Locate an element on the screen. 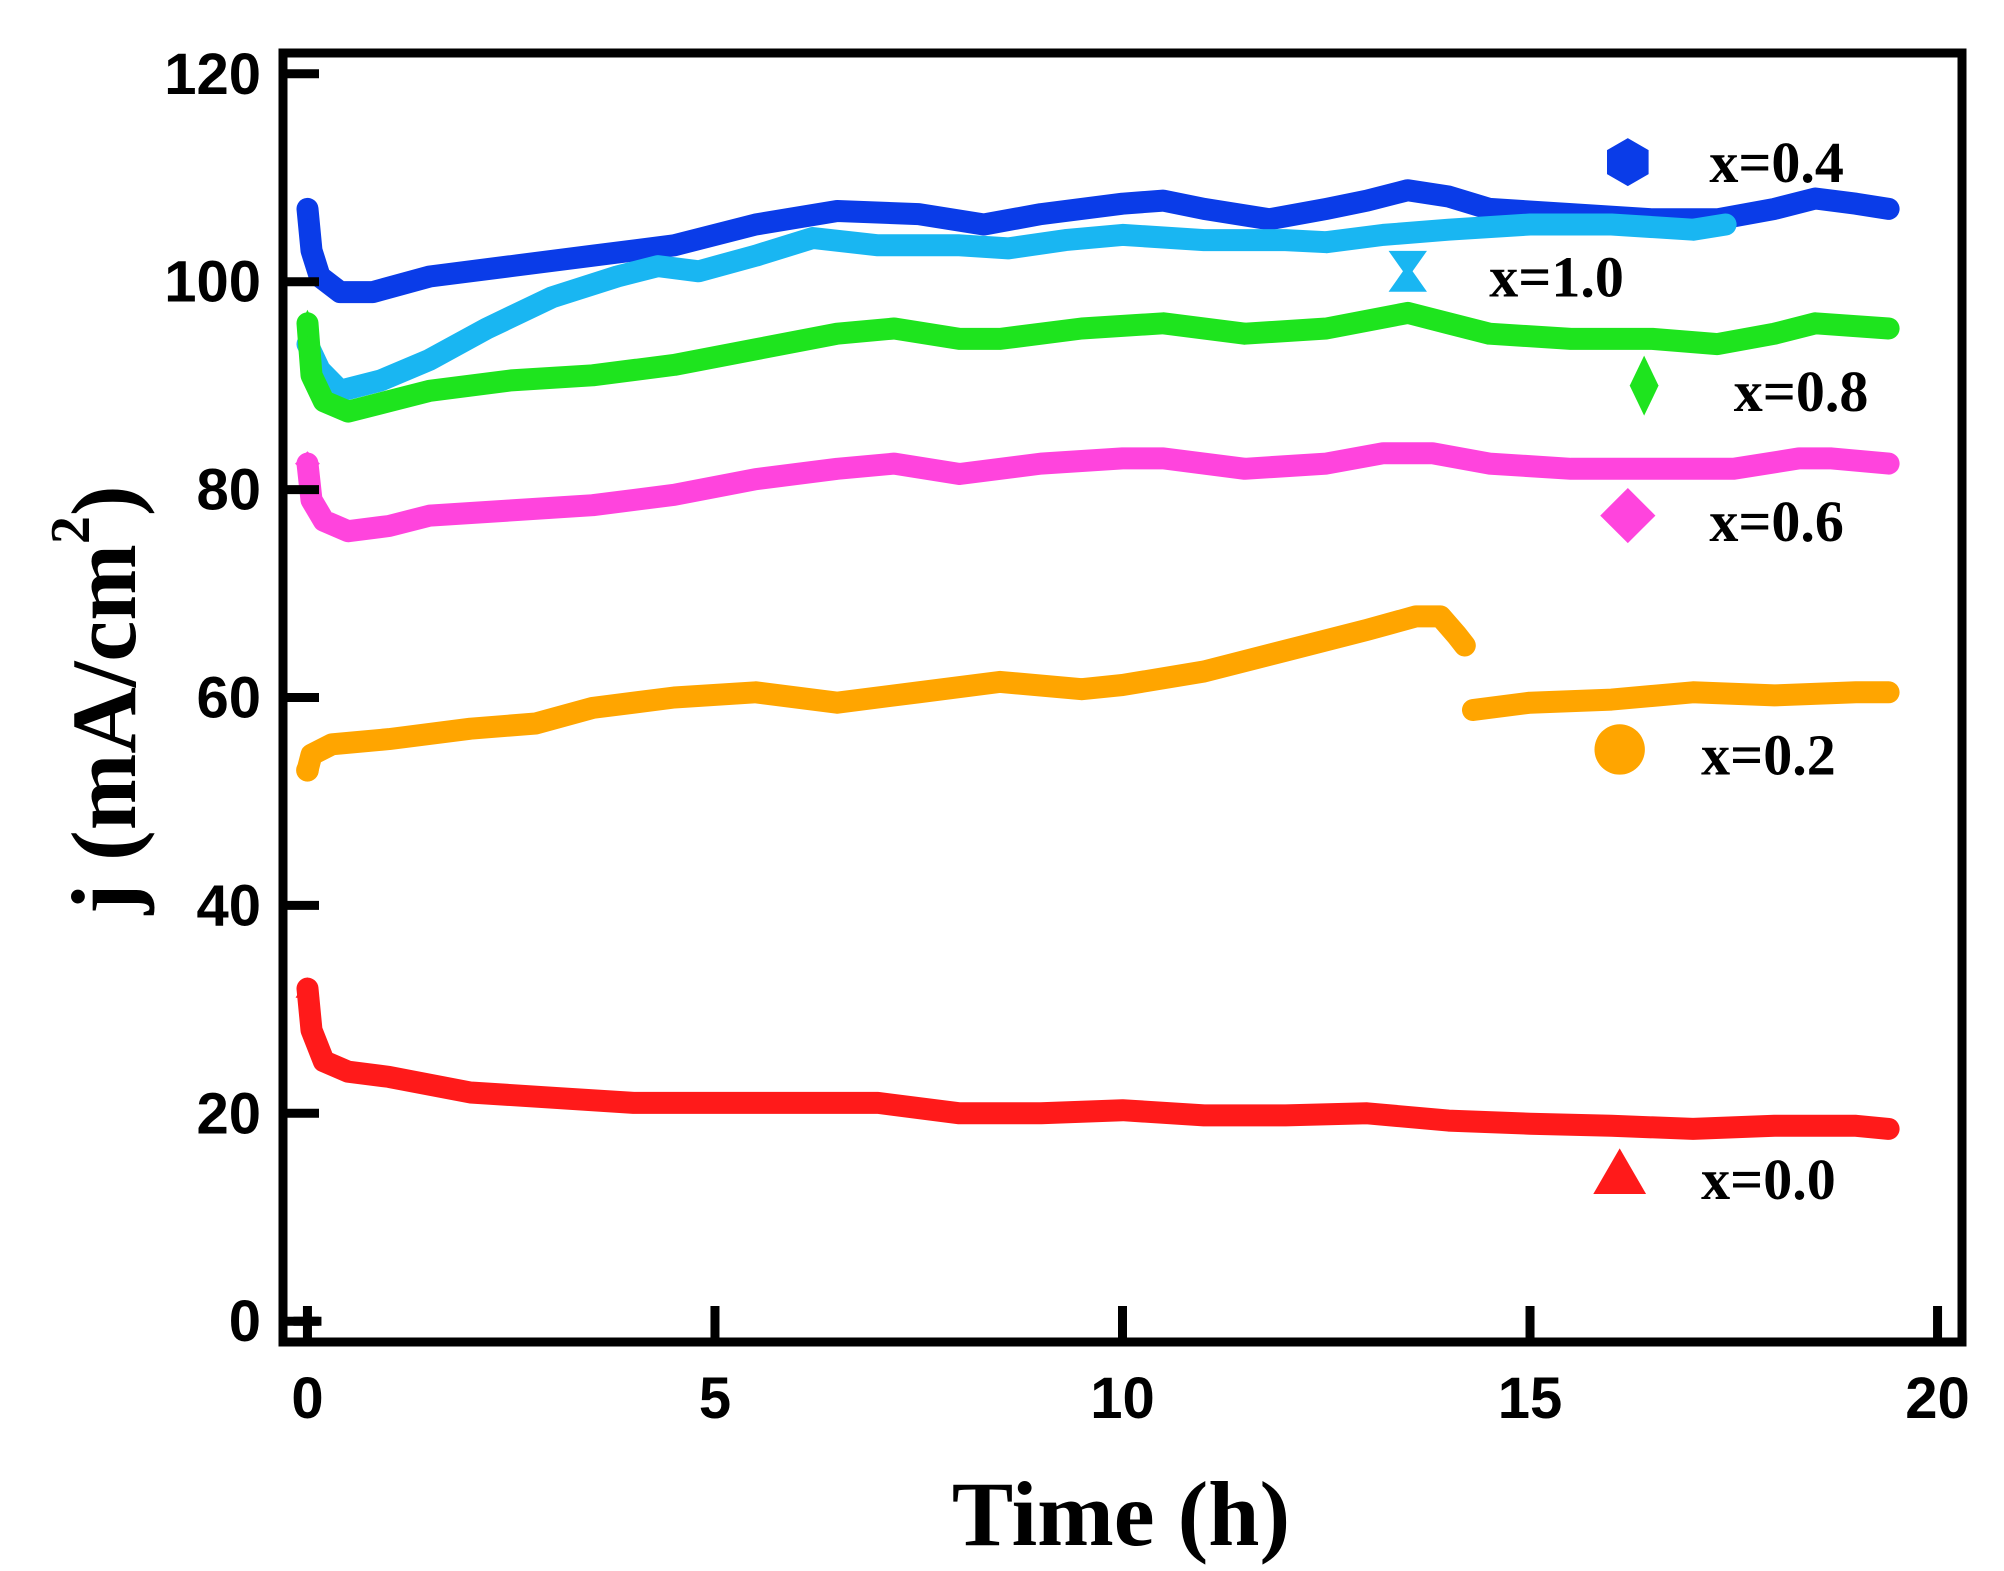 The height and width of the screenshot is (1571, 2004). x-axis-title: Time (h) is located at coordinates (1121, 1514).